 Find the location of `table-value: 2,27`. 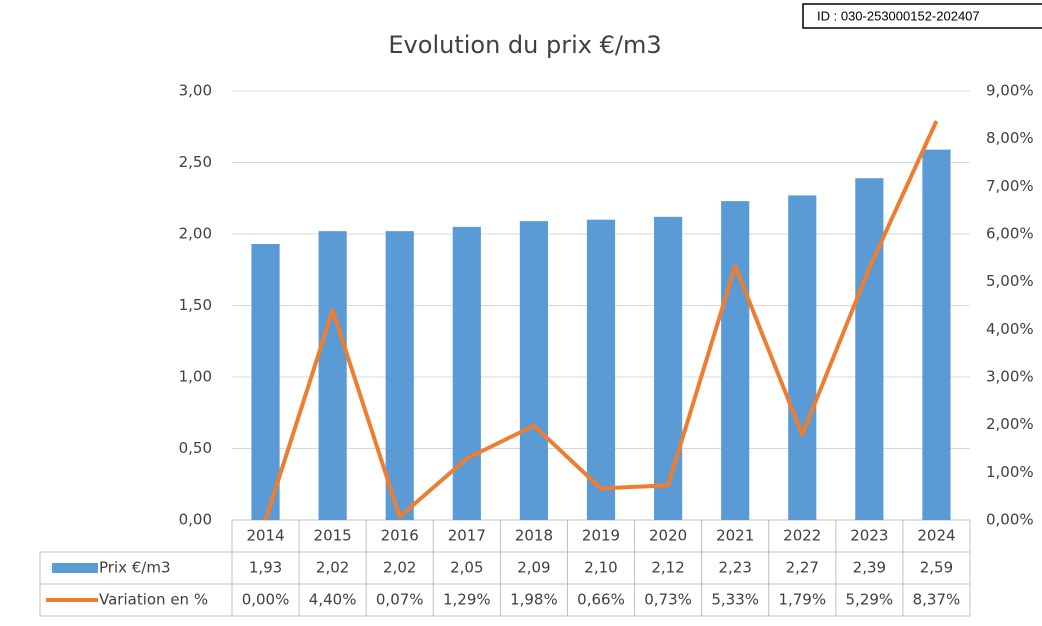

table-value: 2,27 is located at coordinates (802, 568).